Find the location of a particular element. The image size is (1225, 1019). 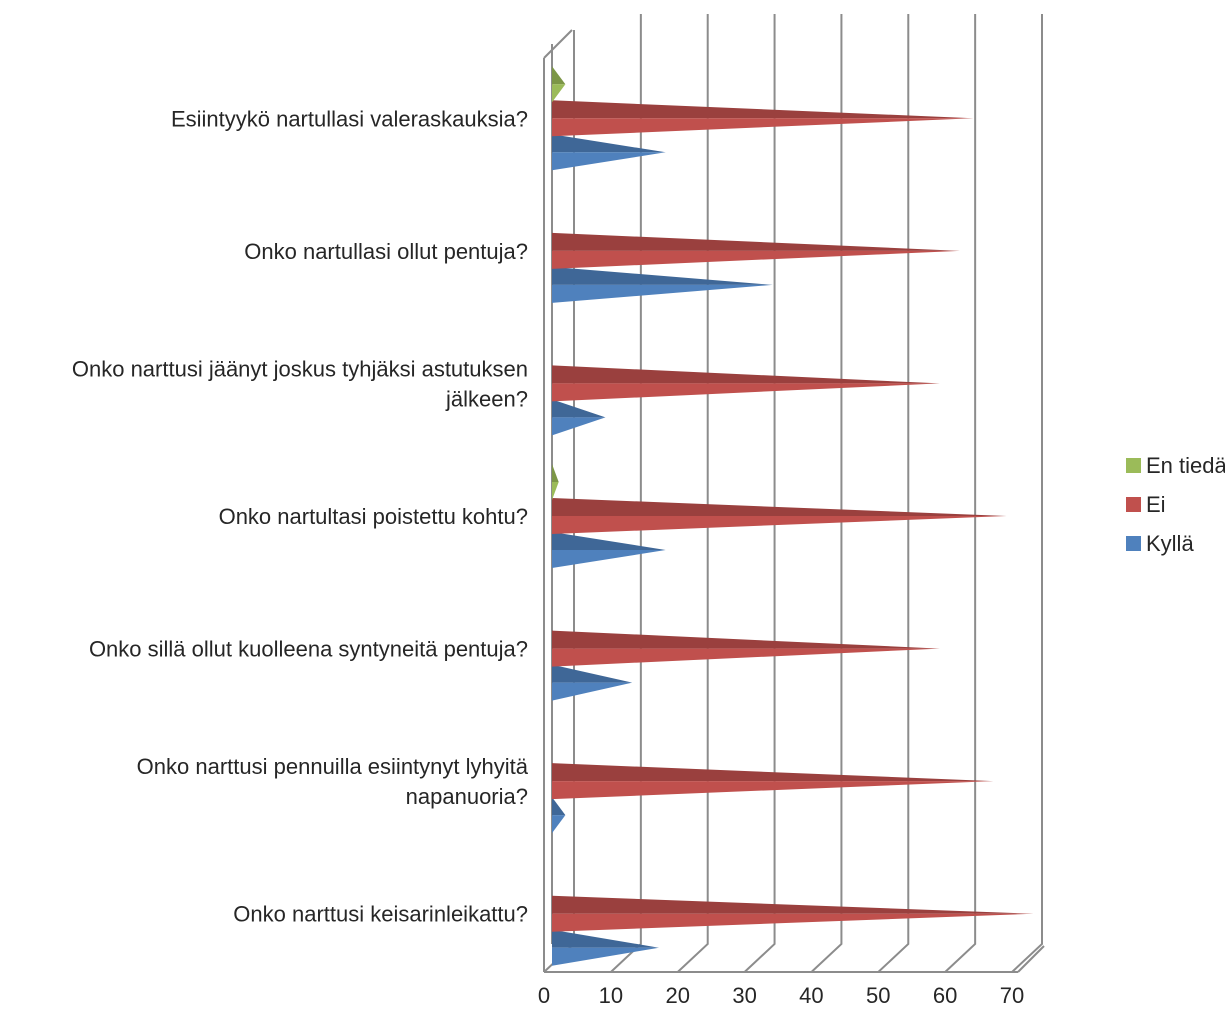

x-tick-label: 10 is located at coordinates (611, 995).